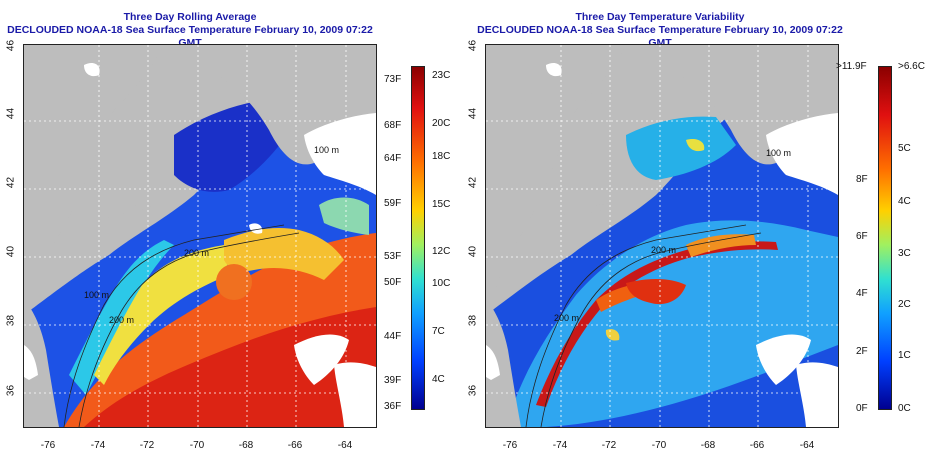 This screenshot has width=950, height=475. I want to click on right-lat-label: 44, so click(473, 113).